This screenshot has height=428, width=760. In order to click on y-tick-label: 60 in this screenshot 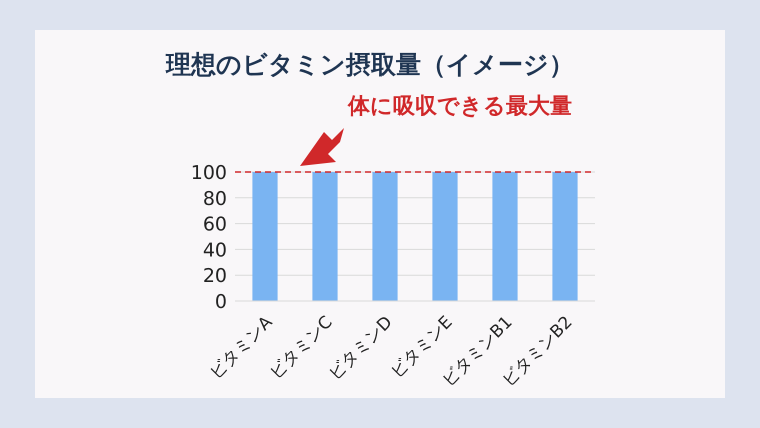, I will do `click(214, 225)`.